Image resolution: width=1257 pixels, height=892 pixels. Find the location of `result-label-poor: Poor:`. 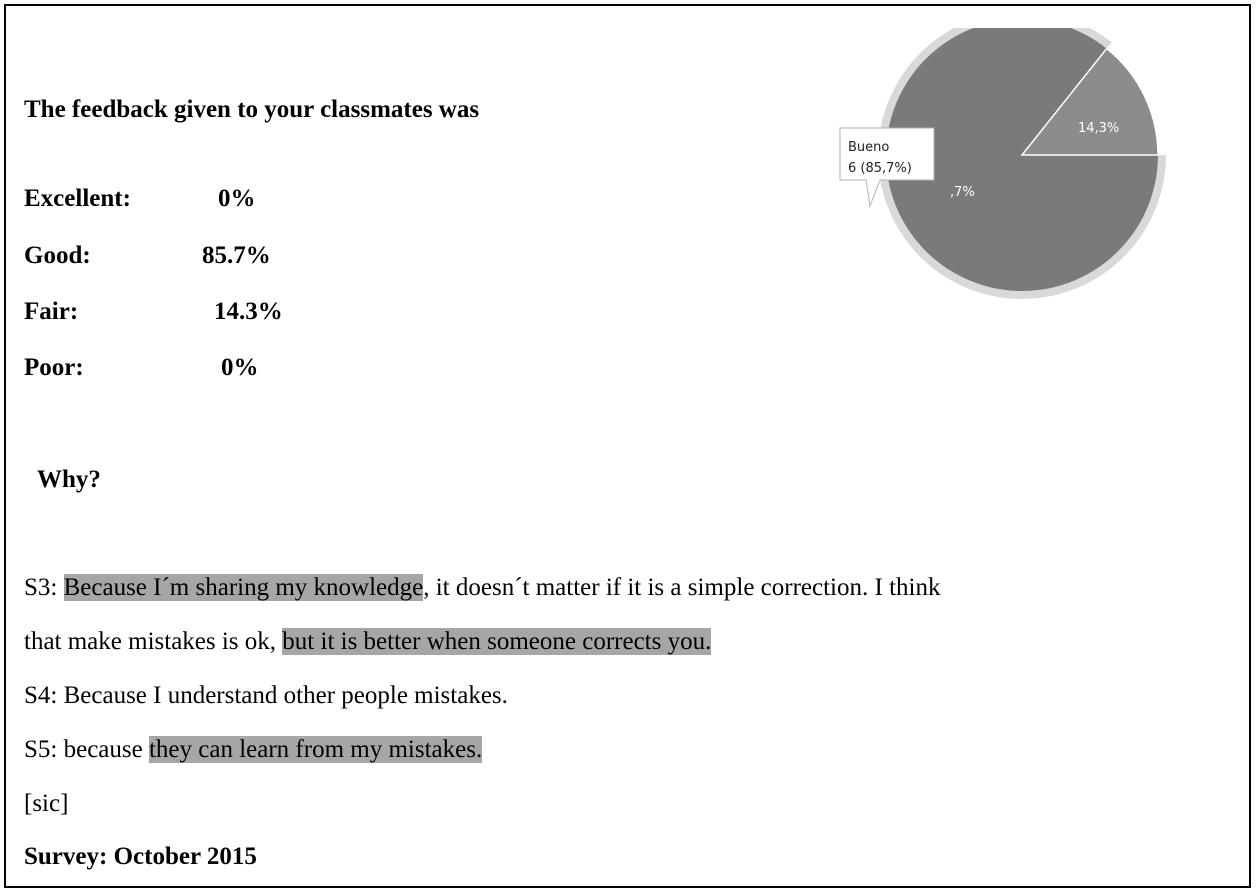

result-label-poor: Poor: is located at coordinates (54, 367).